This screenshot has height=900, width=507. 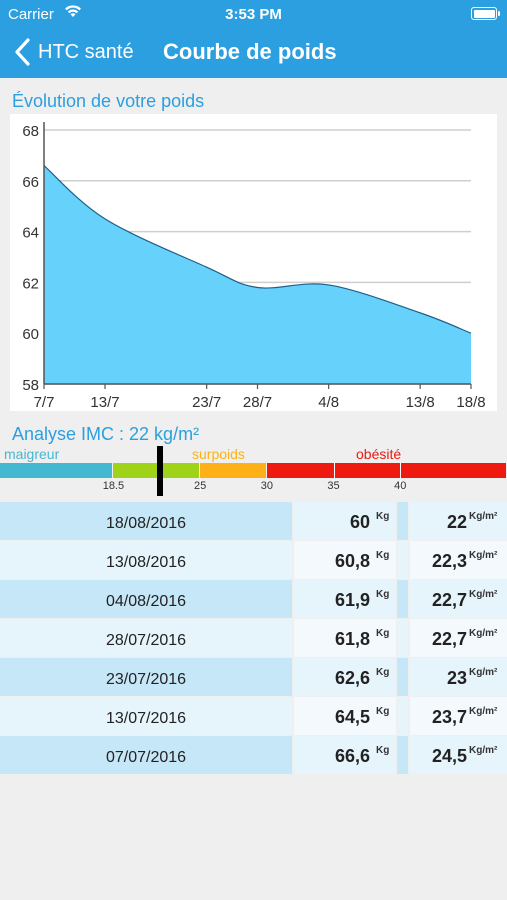 What do you see at coordinates (44, 402) in the screenshot?
I see `x-tick-label: 7/7` at bounding box center [44, 402].